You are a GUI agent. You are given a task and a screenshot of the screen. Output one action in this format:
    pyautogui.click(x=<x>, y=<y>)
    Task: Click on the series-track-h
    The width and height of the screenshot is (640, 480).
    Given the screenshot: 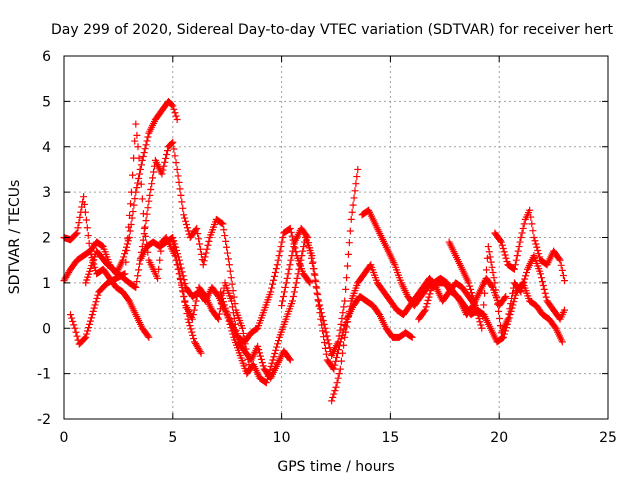 What is the action you would take?
    pyautogui.click(x=347, y=298)
    